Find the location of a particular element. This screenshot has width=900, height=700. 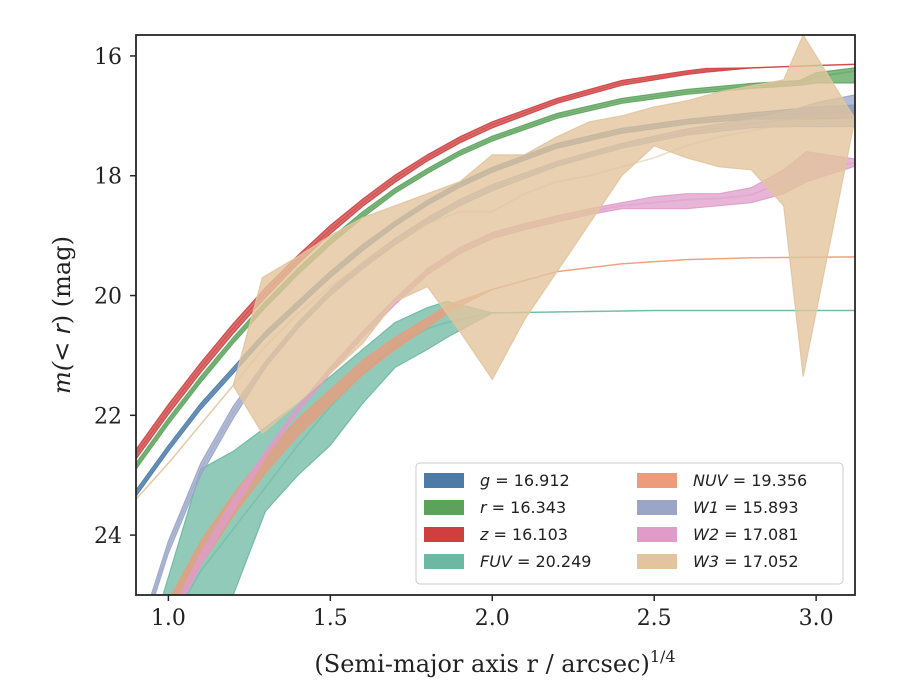

x-tick-label: 1.5 is located at coordinates (330, 618).